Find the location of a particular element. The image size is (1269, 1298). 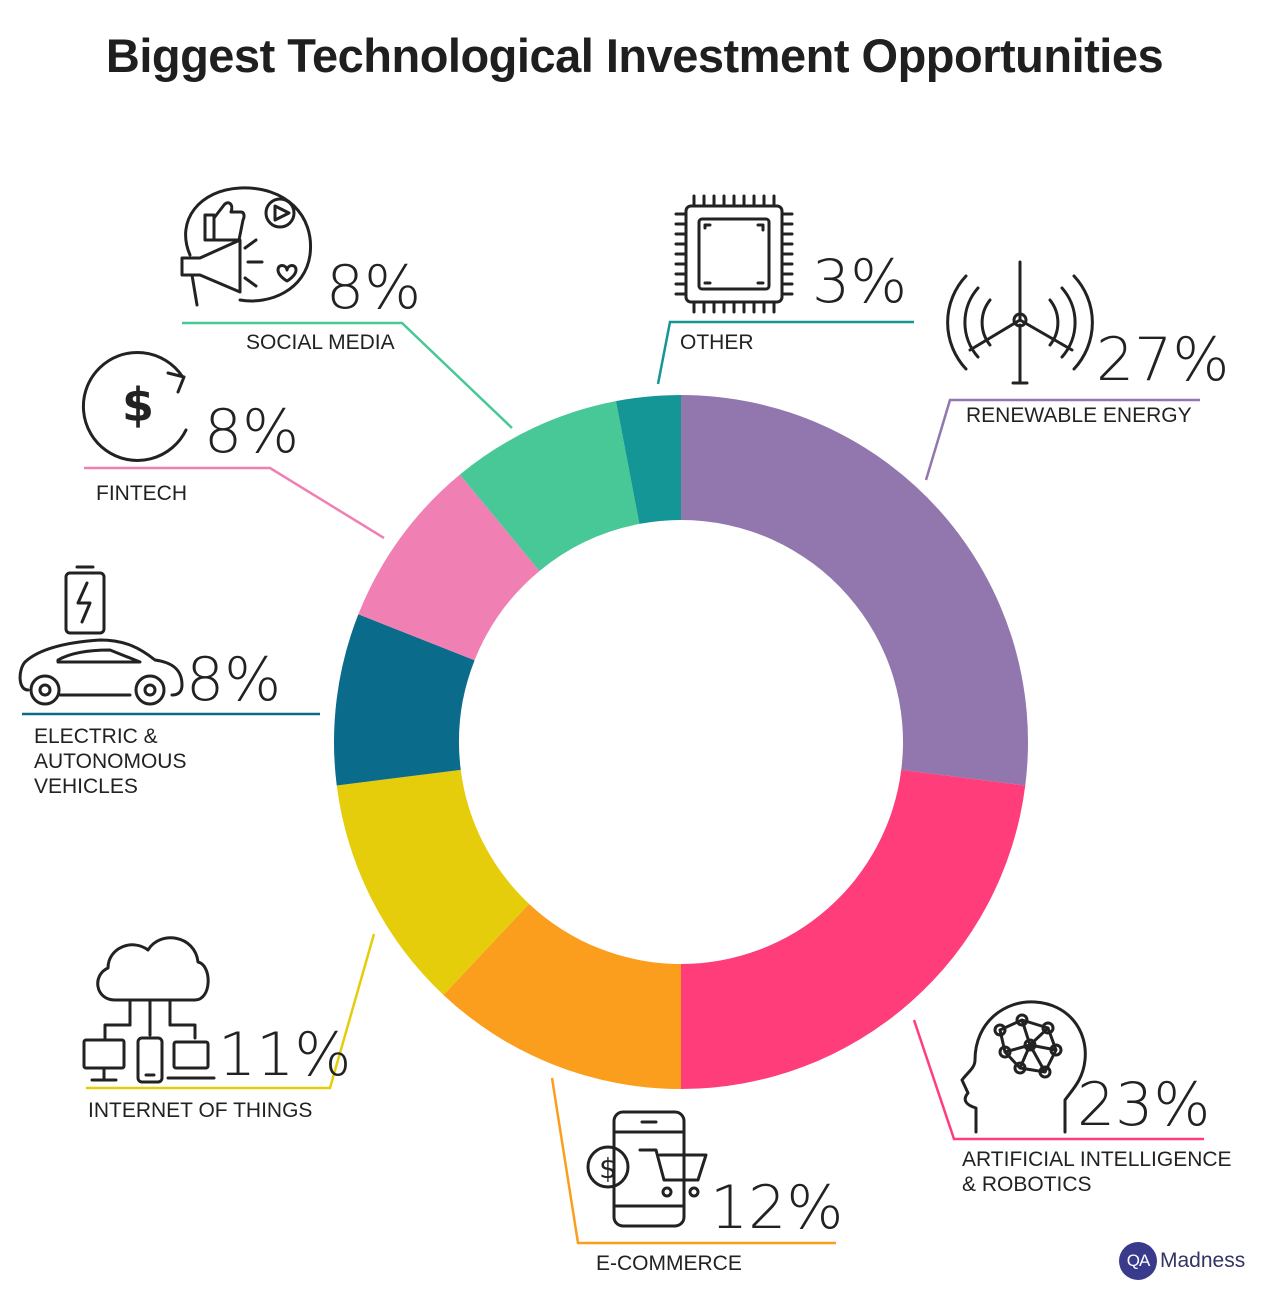

slice-percent: 11% is located at coordinates (284, 1055).